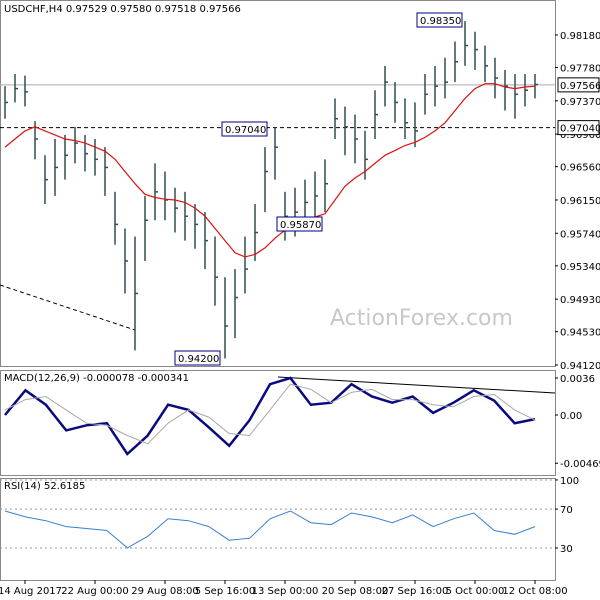  Describe the element at coordinates (580, 68) in the screenshot. I see `y-tick-label: 0.97780` at that location.